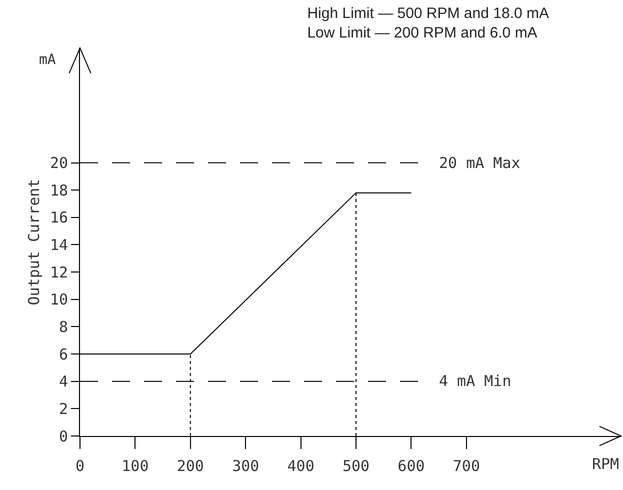 The width and height of the screenshot is (623, 490). What do you see at coordinates (422, 33) in the screenshot?
I see `chart-subtitle: Low Limit — 200 RPM and 6.0 mA` at bounding box center [422, 33].